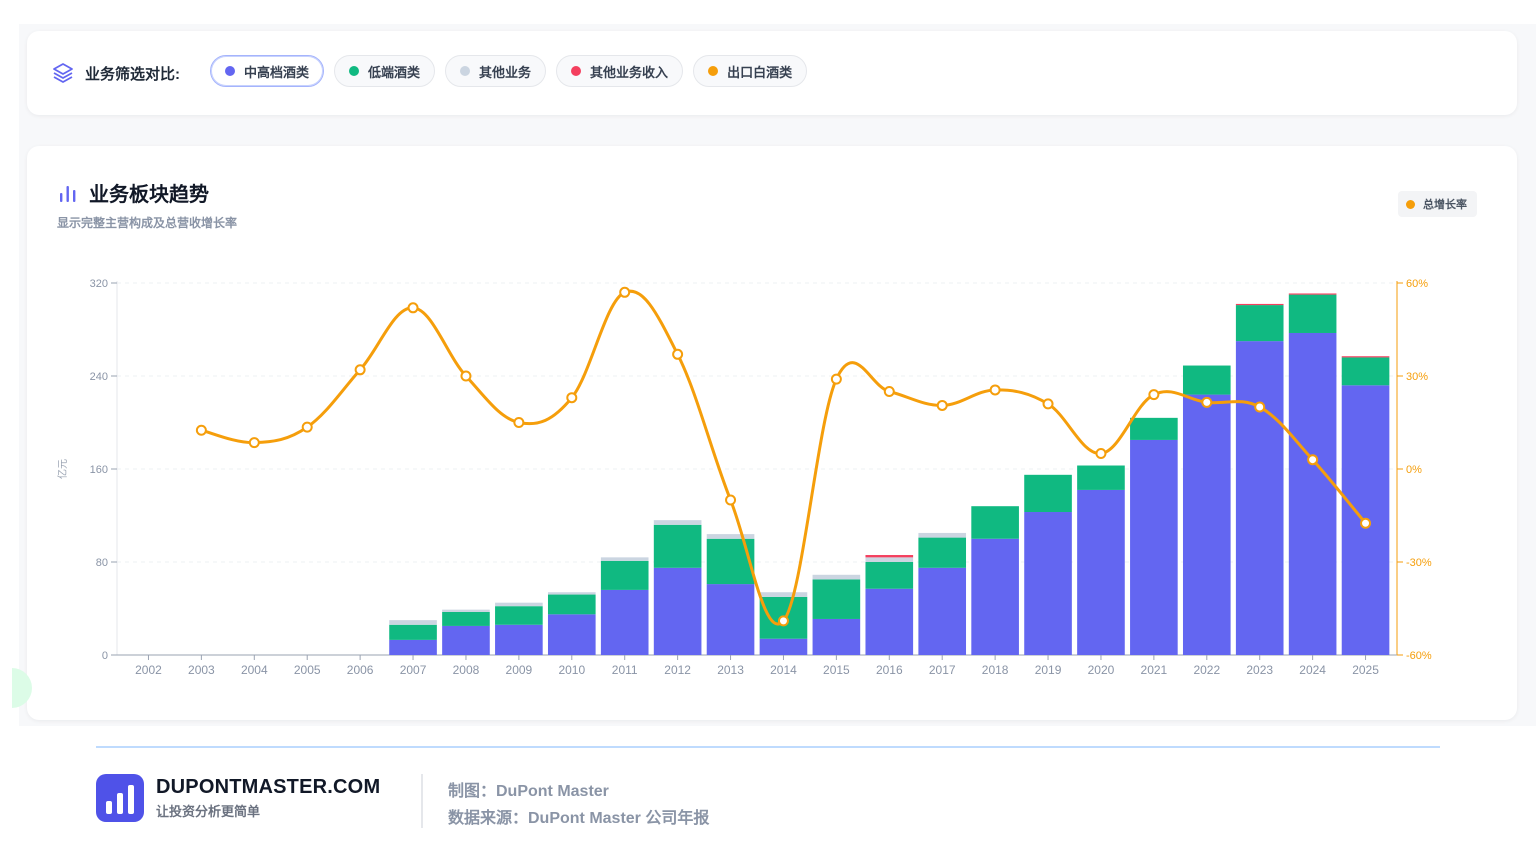 The image size is (1536, 864). What do you see at coordinates (22, 688) in the screenshot?
I see `floating-action-handle` at bounding box center [22, 688].